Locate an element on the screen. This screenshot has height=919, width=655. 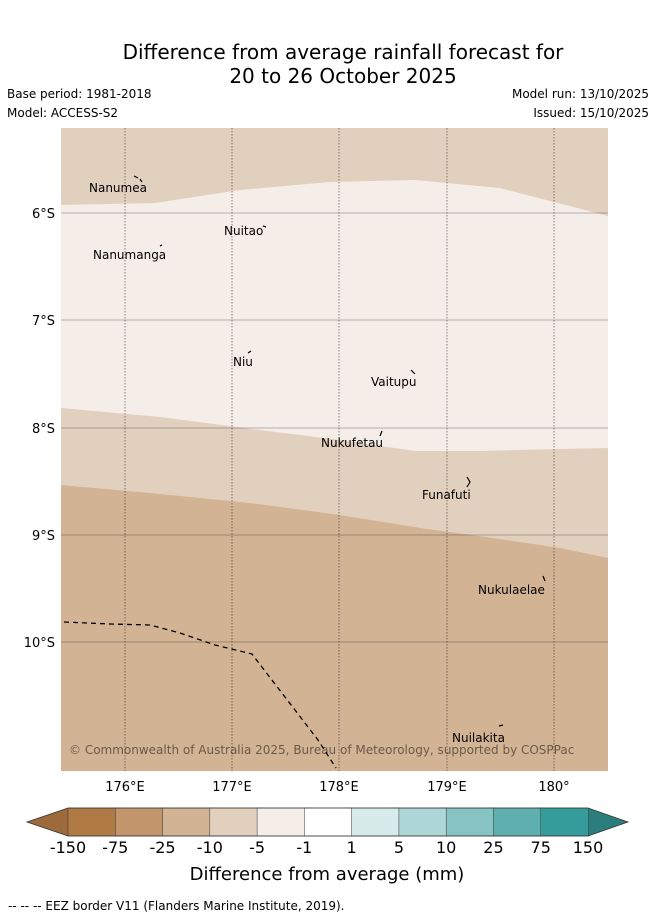
colorbar-tick-label: 75 is located at coordinates (541, 847).